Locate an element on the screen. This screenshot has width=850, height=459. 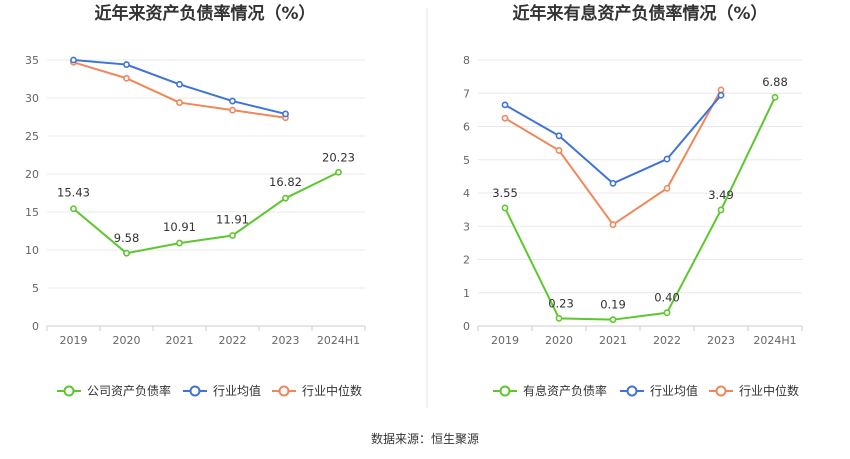
data-label: 11.91 is located at coordinates (232, 219).